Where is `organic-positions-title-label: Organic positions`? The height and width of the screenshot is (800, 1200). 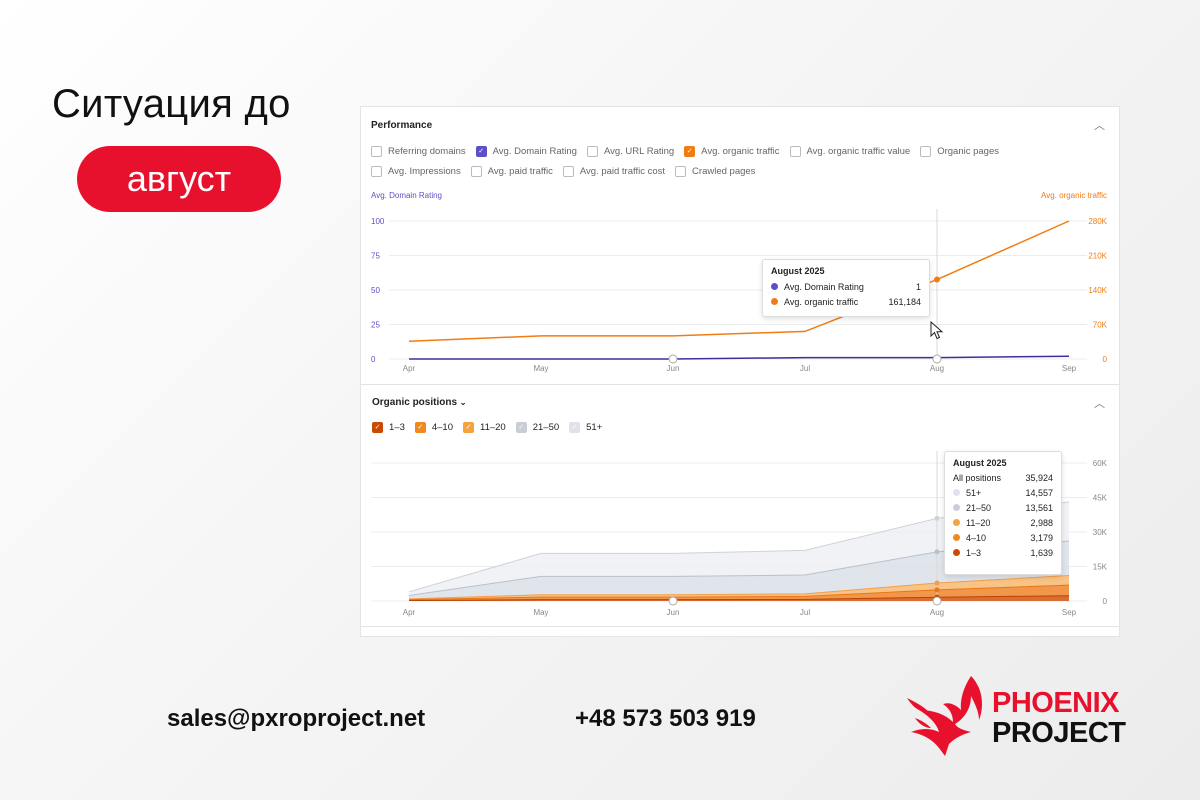 organic-positions-title-label: Organic positions is located at coordinates (415, 402).